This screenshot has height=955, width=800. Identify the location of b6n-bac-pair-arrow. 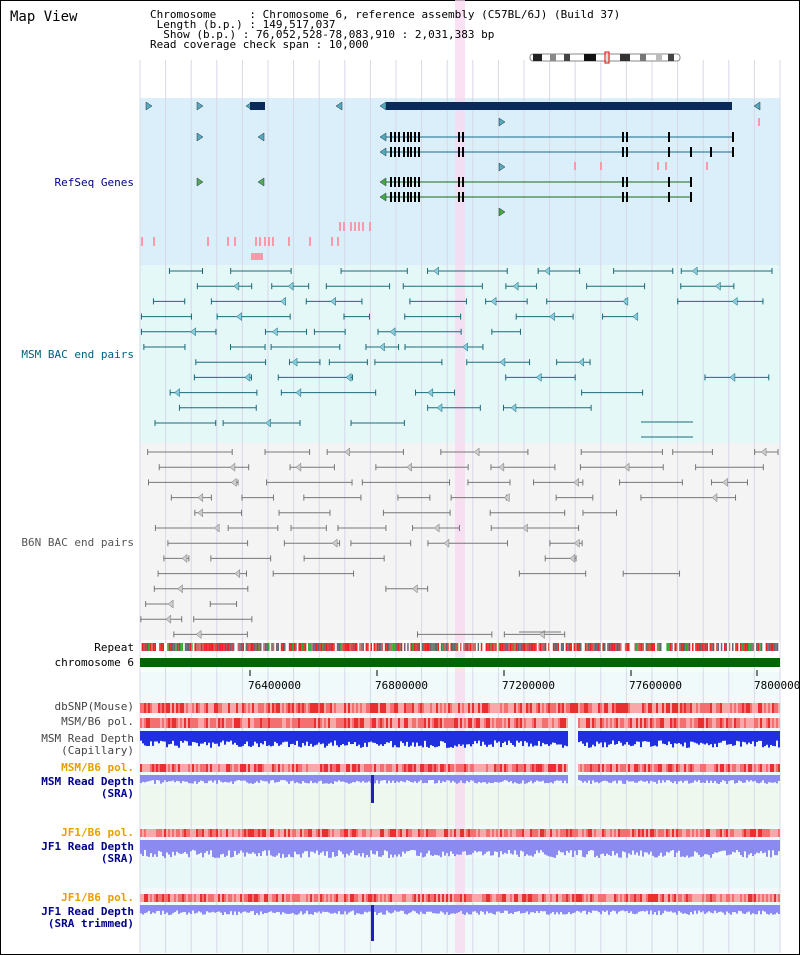
(200, 513).